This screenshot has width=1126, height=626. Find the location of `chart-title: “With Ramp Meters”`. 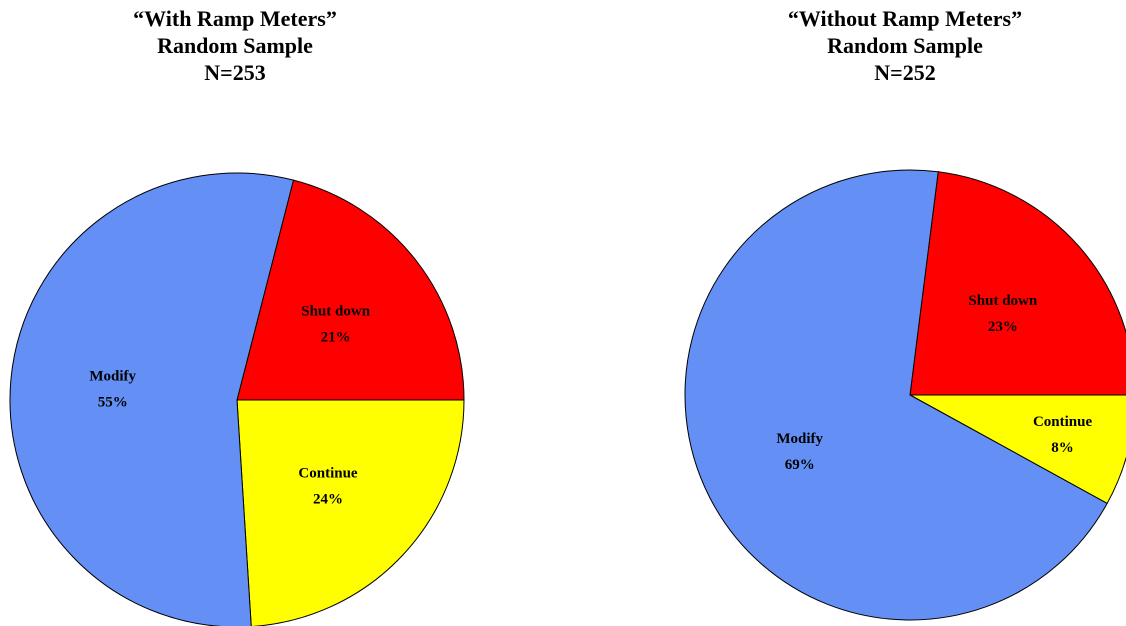

chart-title: “With Ramp Meters” is located at coordinates (235, 18).